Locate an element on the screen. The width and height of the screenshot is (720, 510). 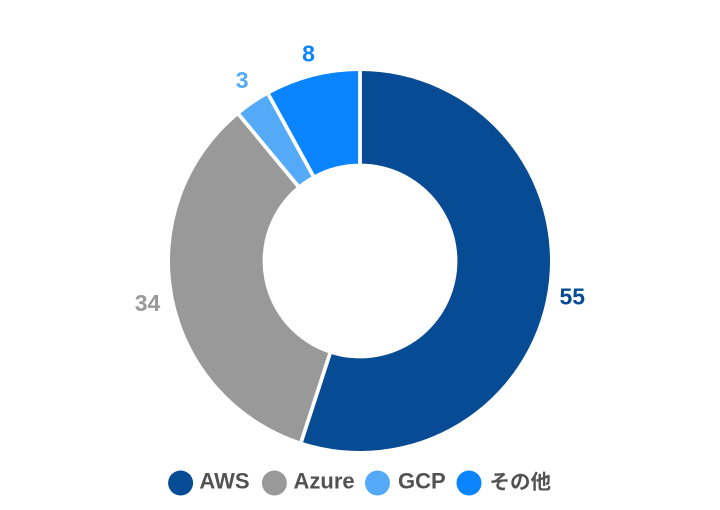
svg-text: Azure is located at coordinates (324, 481).